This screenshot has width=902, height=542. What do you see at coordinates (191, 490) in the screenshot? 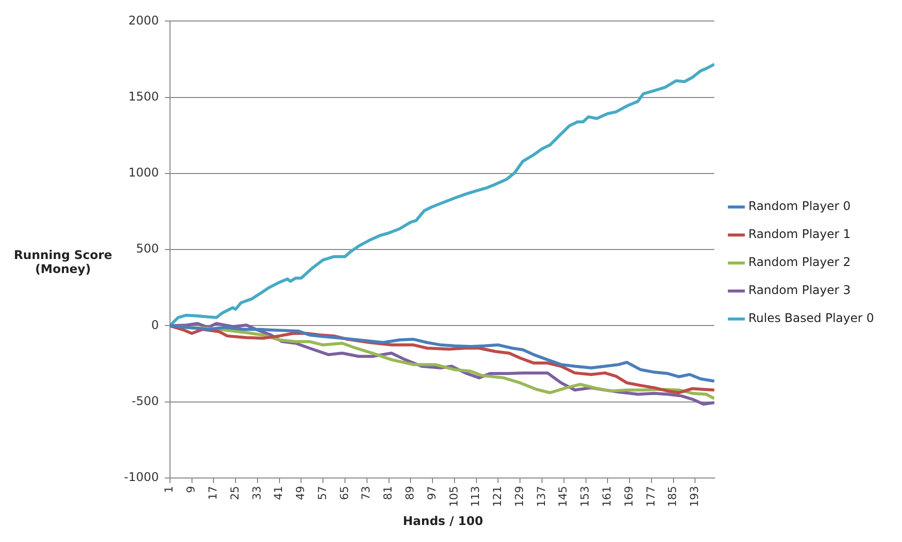
I see `x-tick-label: 9` at bounding box center [191, 490].